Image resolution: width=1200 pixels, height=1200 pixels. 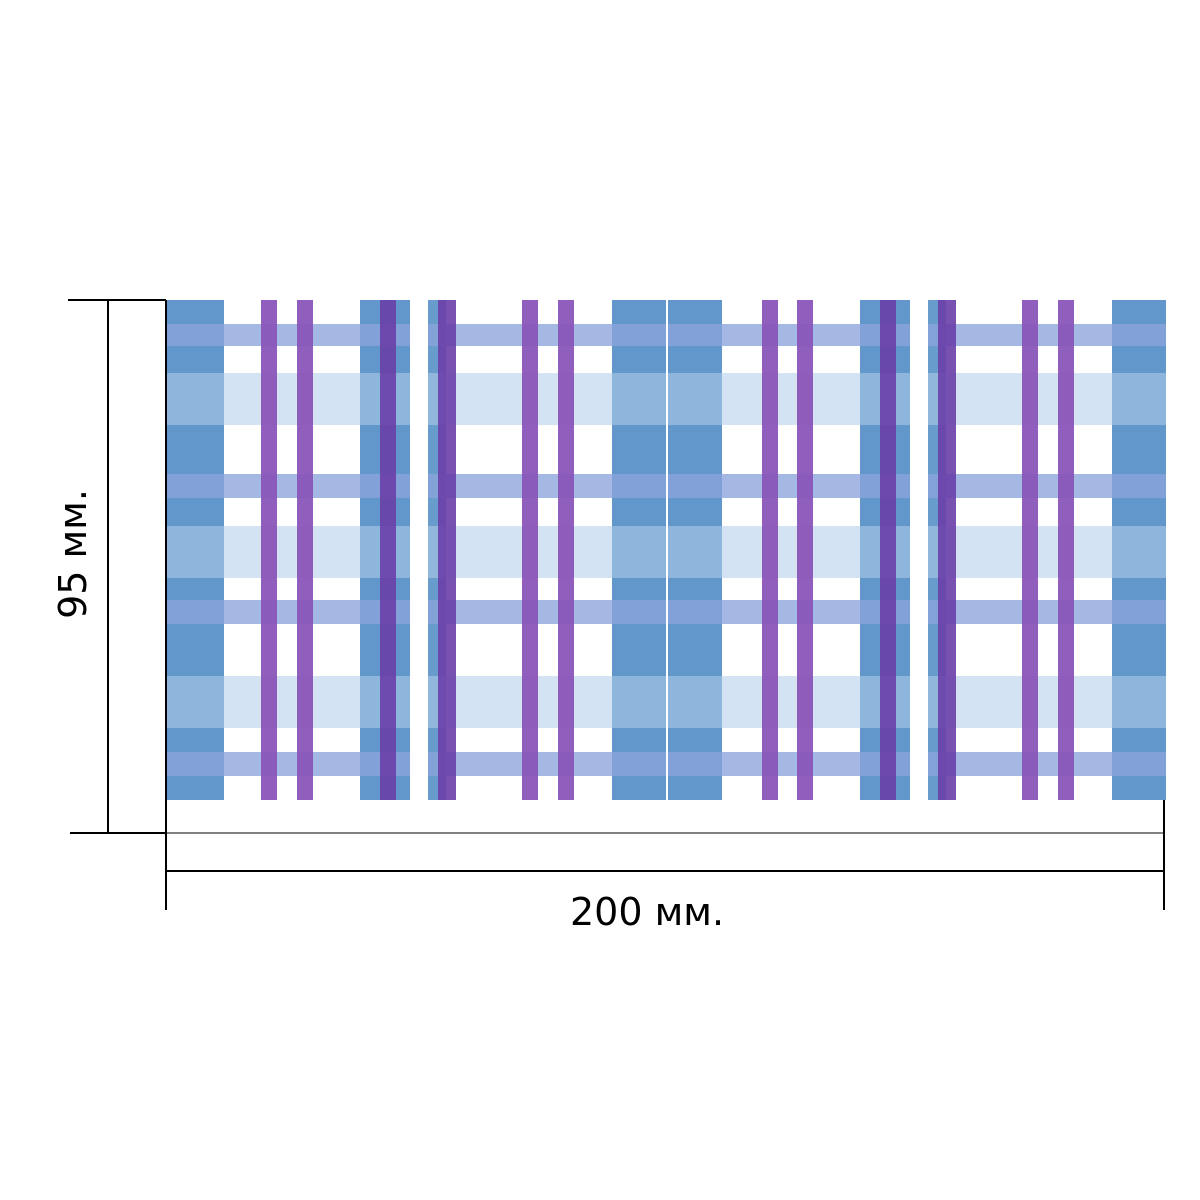 What do you see at coordinates (647, 912) in the screenshot?
I see `width-dimension-label: 200 мм.` at bounding box center [647, 912].